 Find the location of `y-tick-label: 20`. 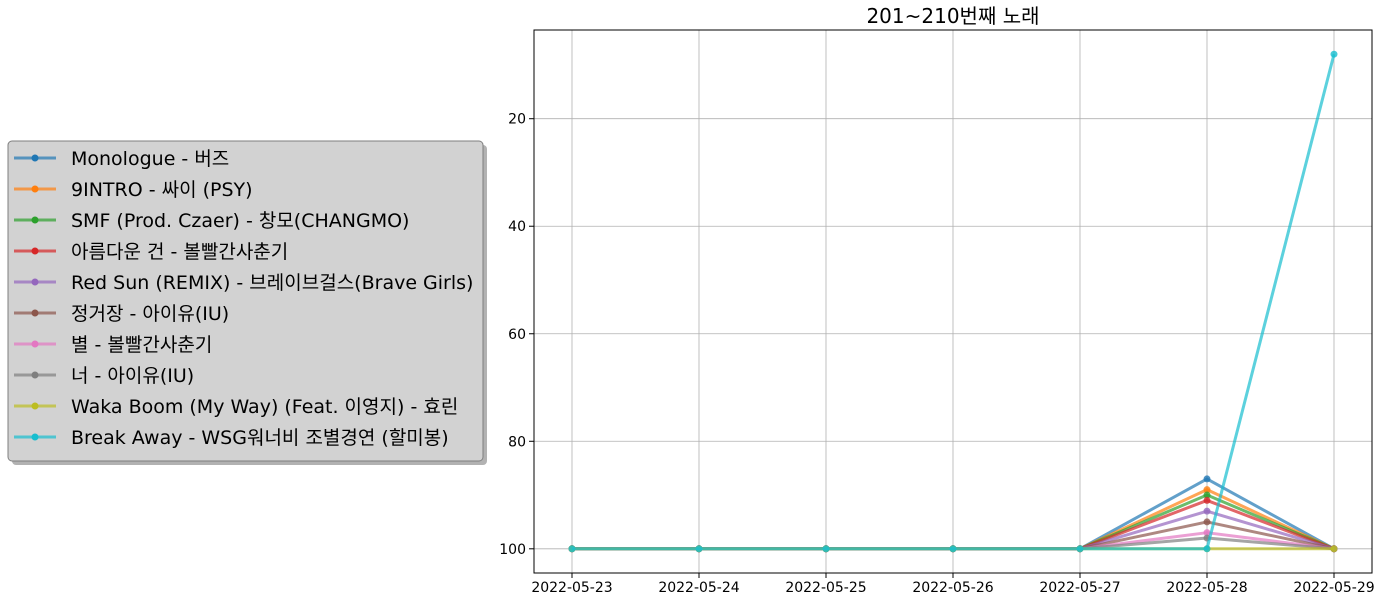

y-tick-label: 20 is located at coordinates (517, 120).